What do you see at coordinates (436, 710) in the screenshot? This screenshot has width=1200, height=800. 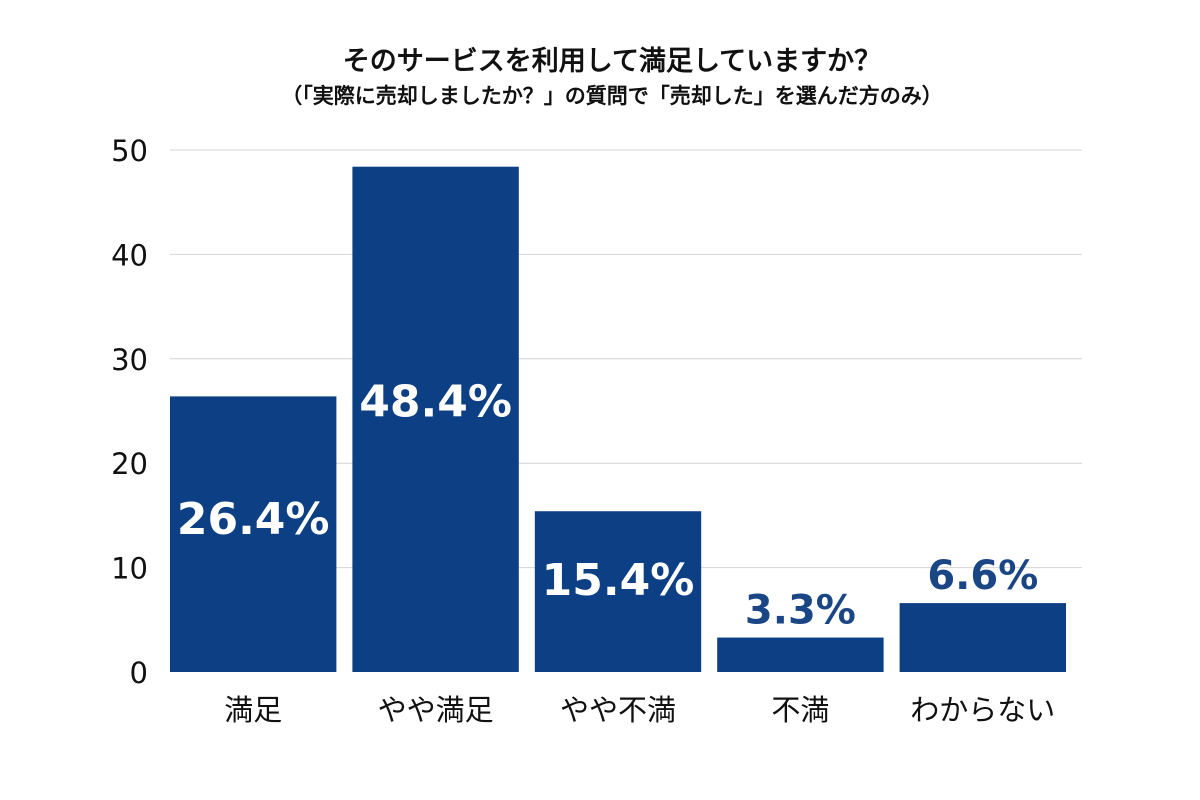 I see `x-tick-label: やや満足` at bounding box center [436, 710].